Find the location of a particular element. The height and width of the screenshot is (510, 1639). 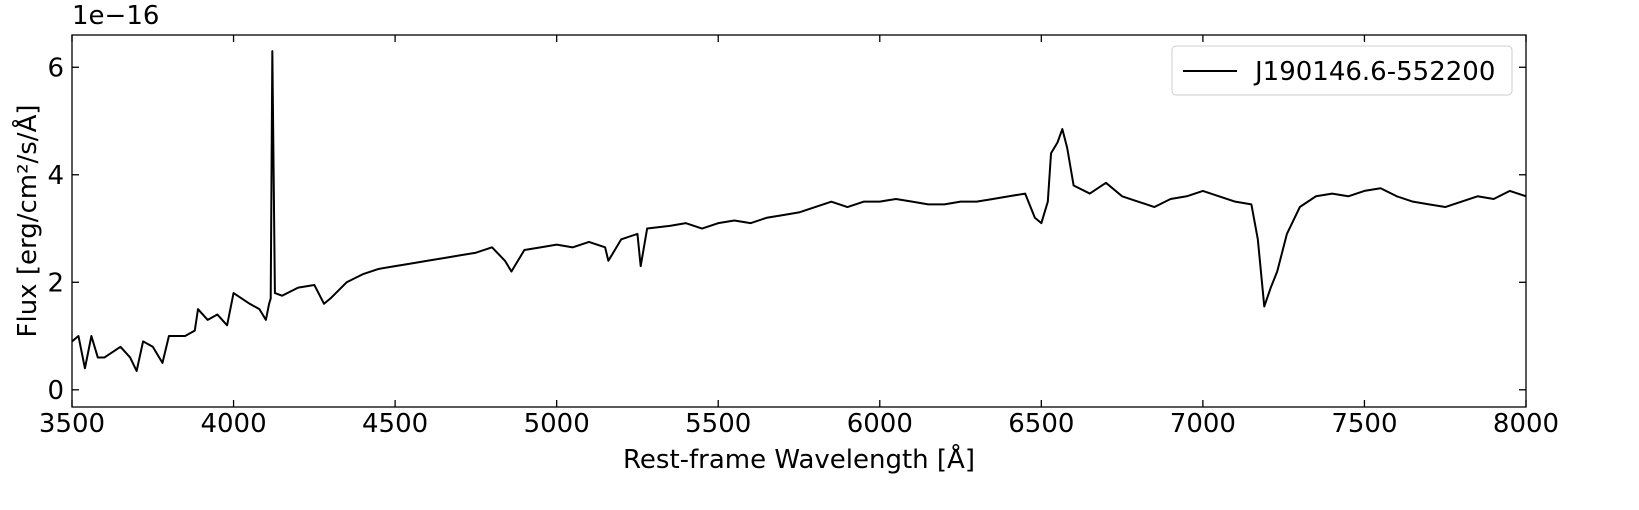

x-tick-label: 6000 is located at coordinates (880, 424).